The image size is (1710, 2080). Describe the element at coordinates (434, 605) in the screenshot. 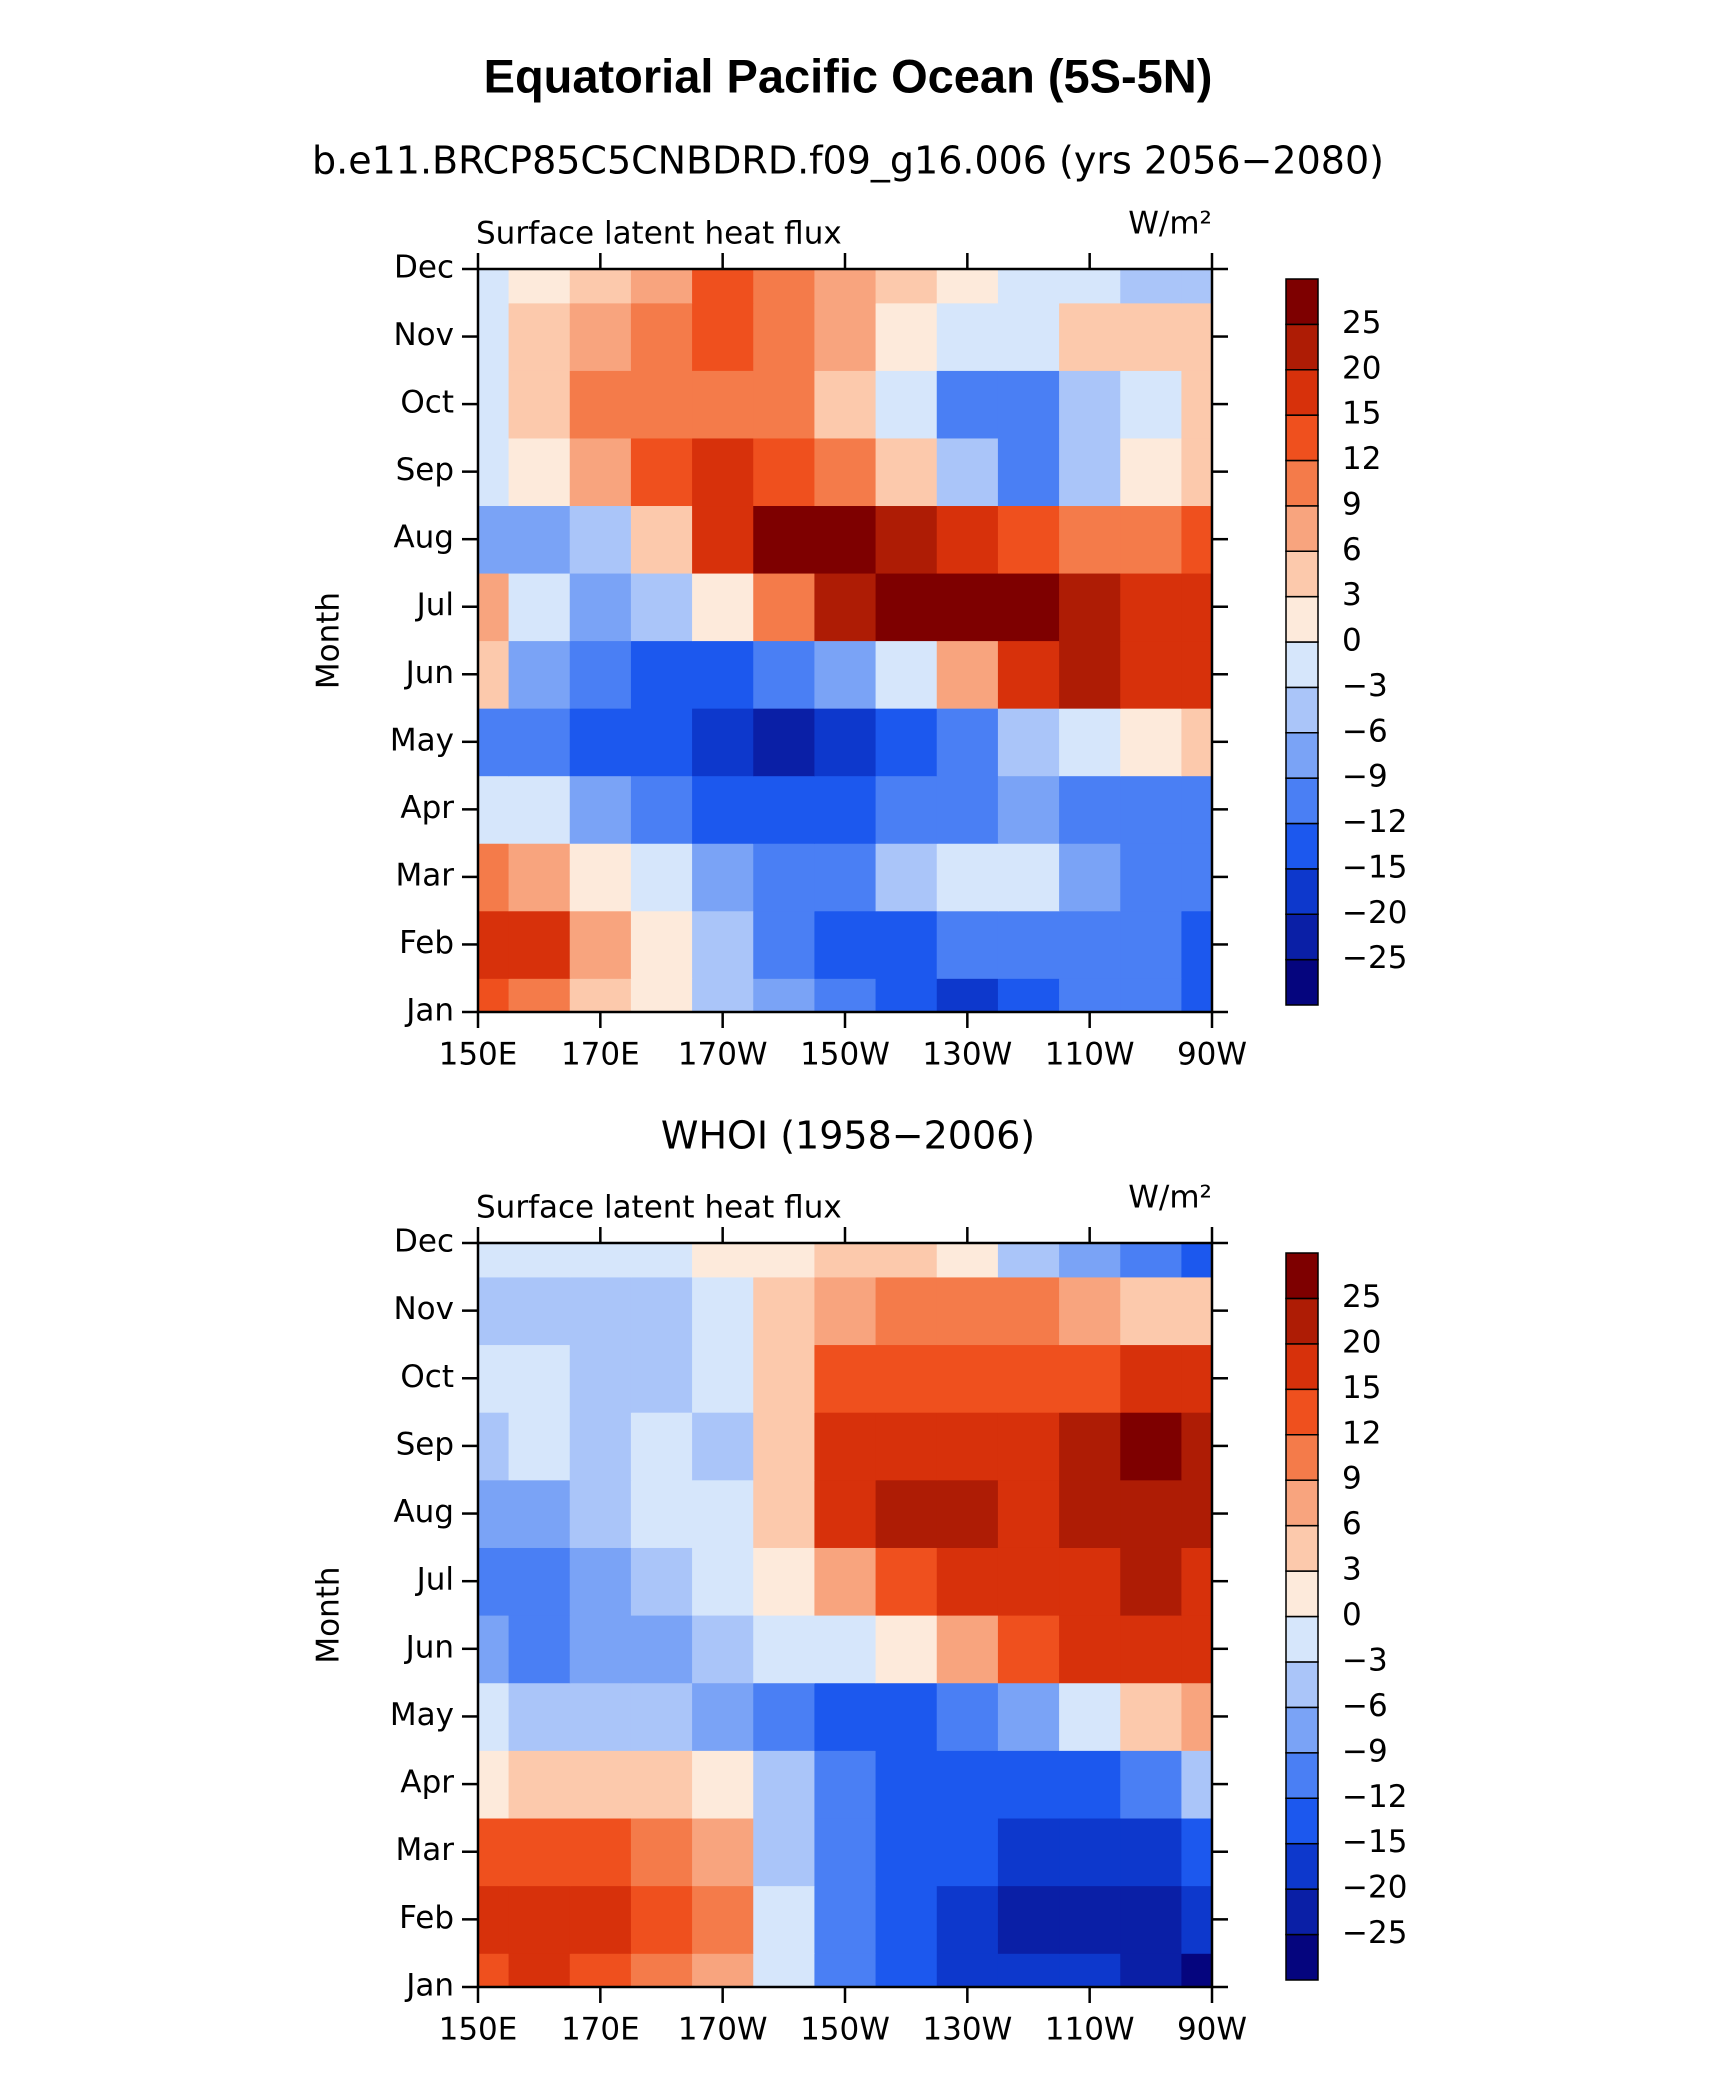

I see `y-tick-label: Jul` at that location.